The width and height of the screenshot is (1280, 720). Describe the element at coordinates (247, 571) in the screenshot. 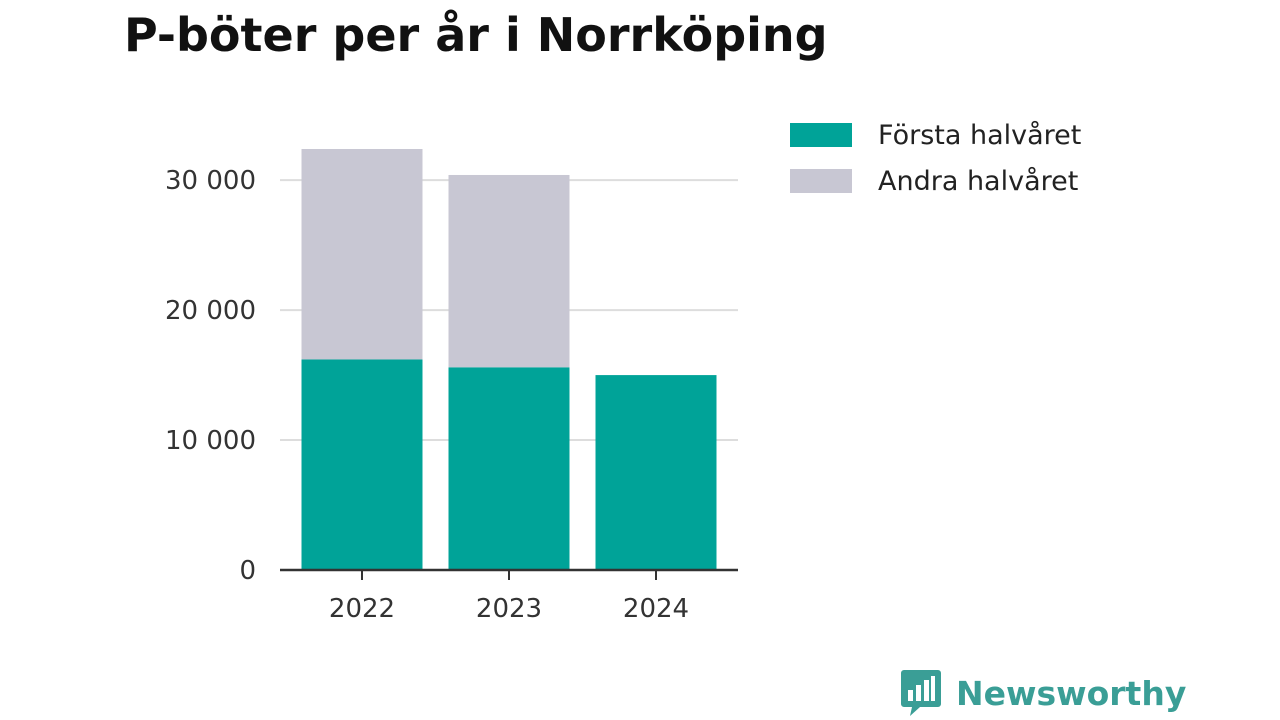

I see `y-tick-label: 0` at that location.